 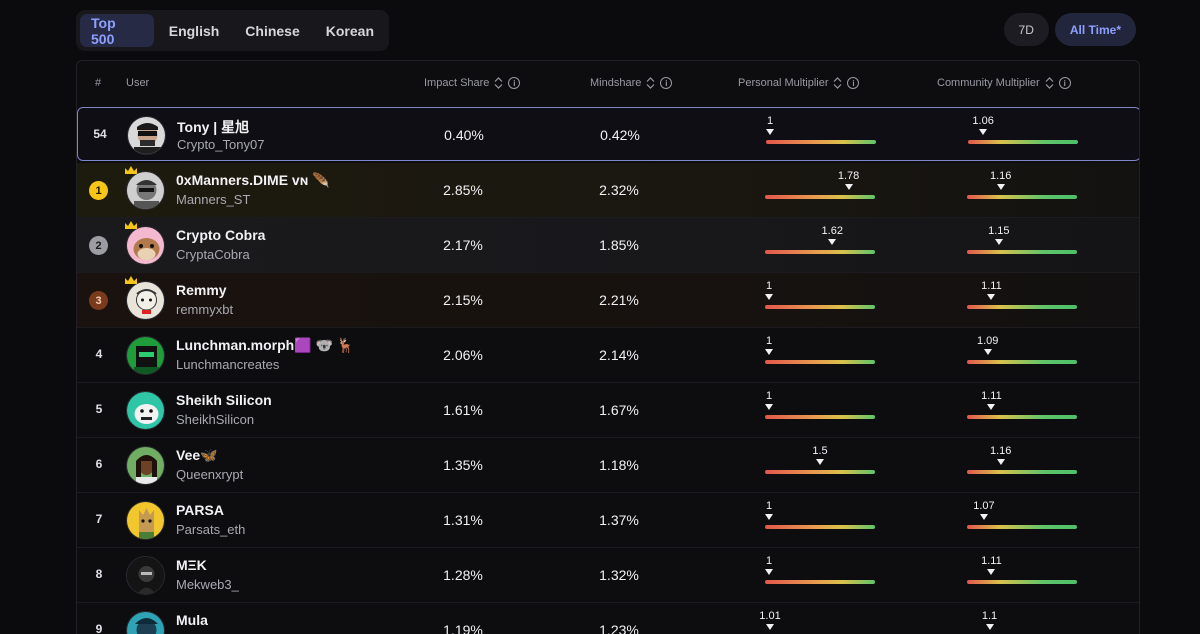 What do you see at coordinates (221, 144) in the screenshot?
I see `user-handle: Crypto_Tony07` at bounding box center [221, 144].